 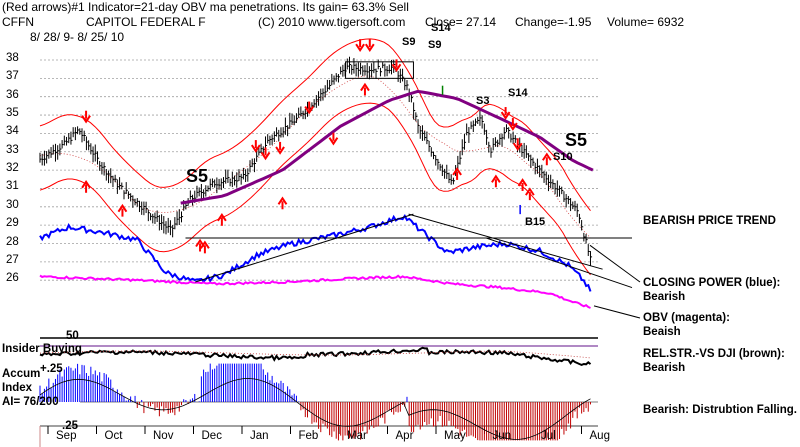 What do you see at coordinates (709, 221) in the screenshot?
I see `bearish-trend-label: BEARISH PRICE TREND` at bounding box center [709, 221].